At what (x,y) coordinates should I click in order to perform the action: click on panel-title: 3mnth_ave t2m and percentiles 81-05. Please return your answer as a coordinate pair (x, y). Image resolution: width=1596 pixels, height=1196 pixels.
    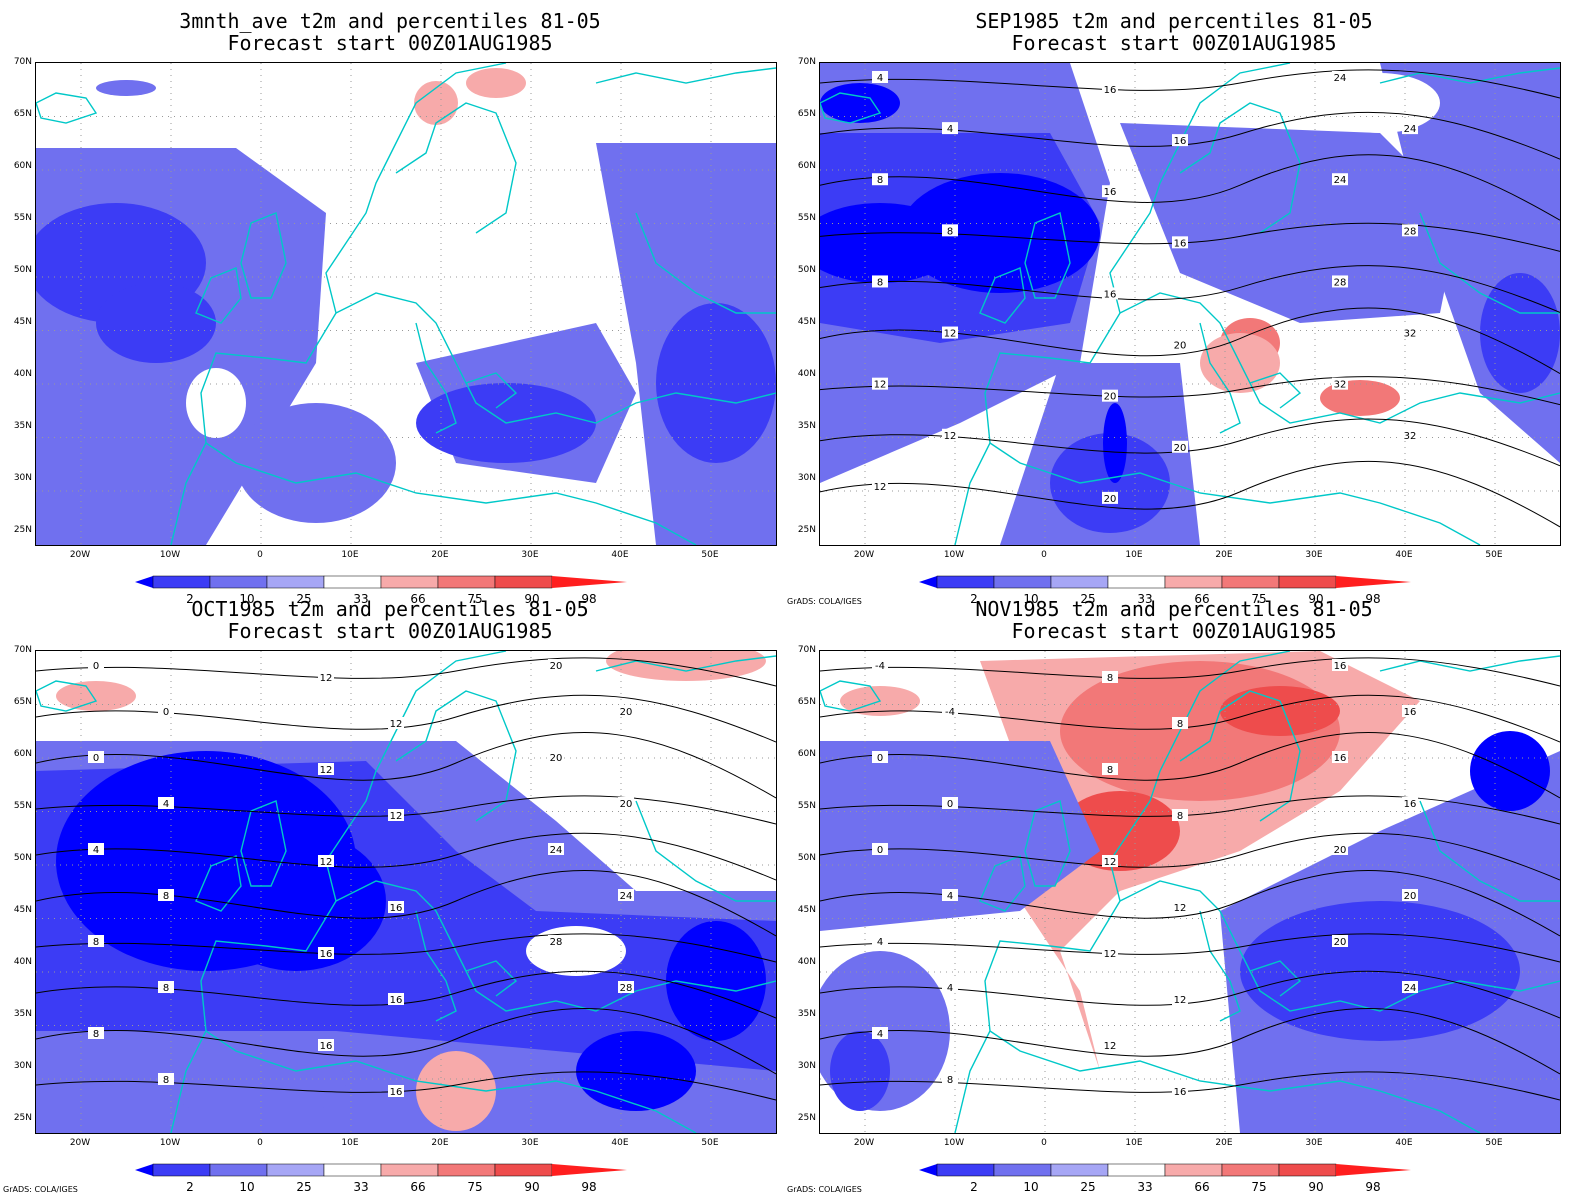
    Looking at the image, I should click on (390, 21).